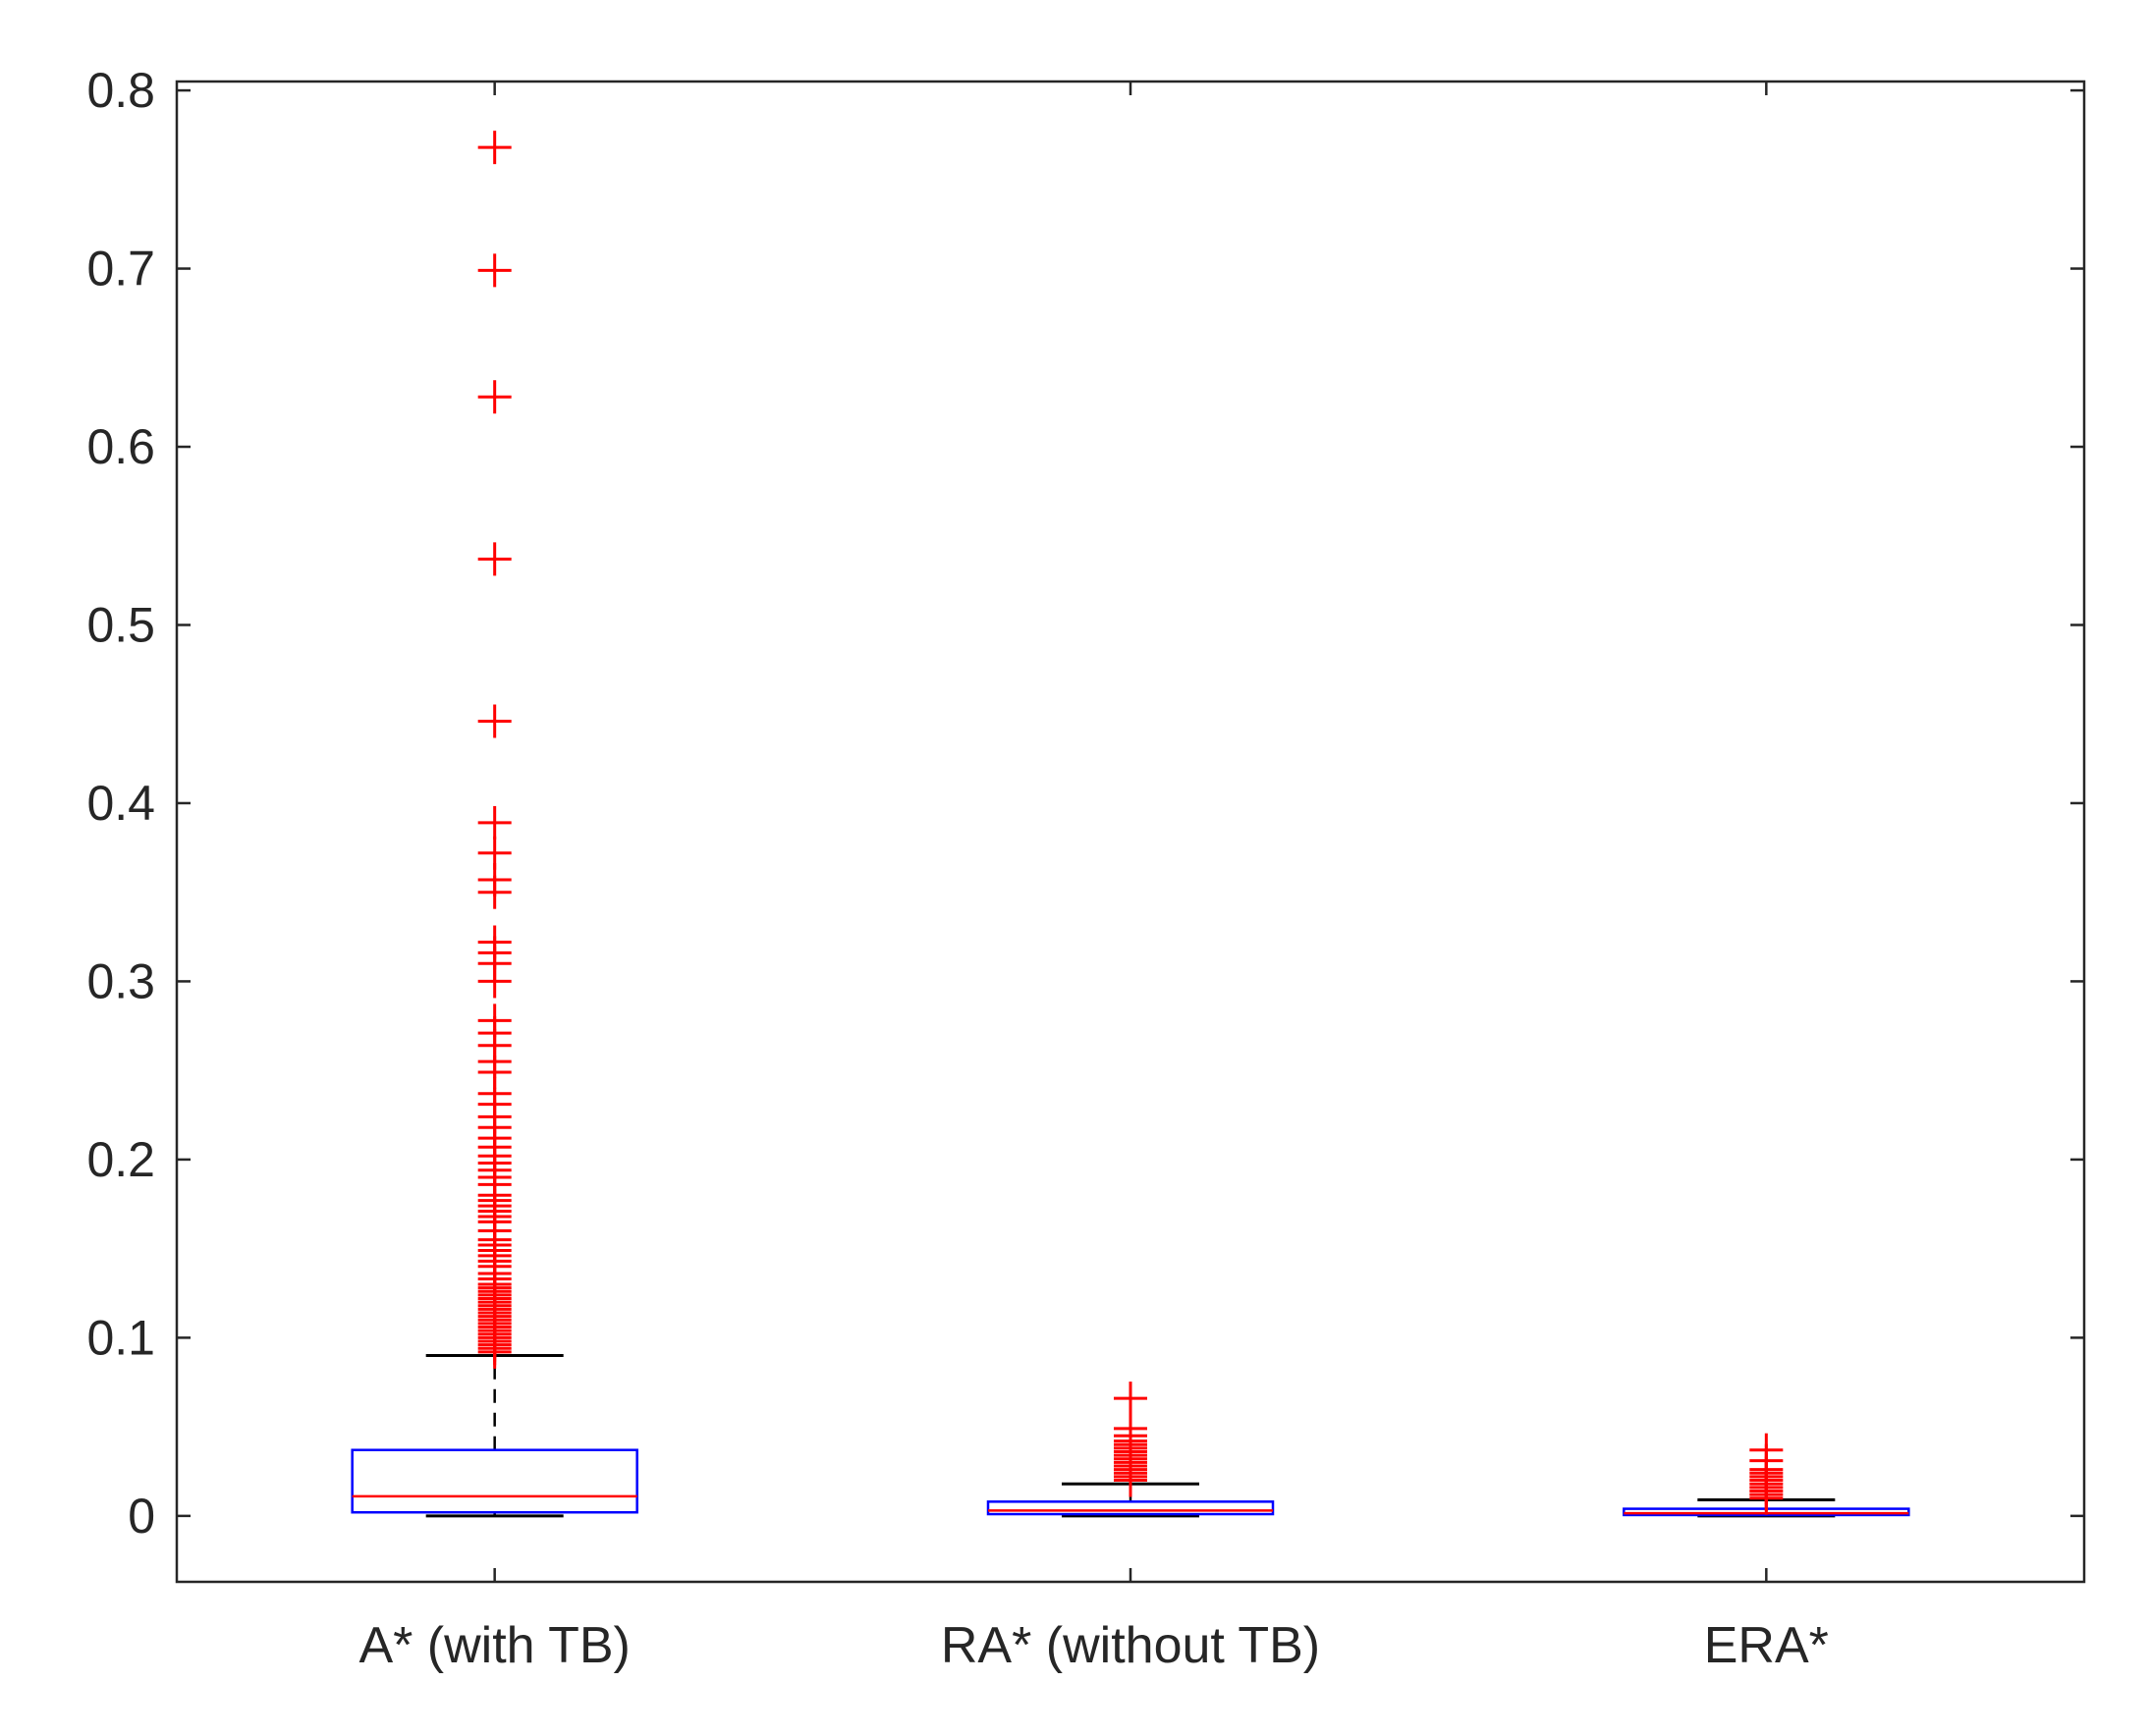 This screenshot has width=2149, height=1736. I want to click on y-tick-label: 0.7, so click(120, 269).